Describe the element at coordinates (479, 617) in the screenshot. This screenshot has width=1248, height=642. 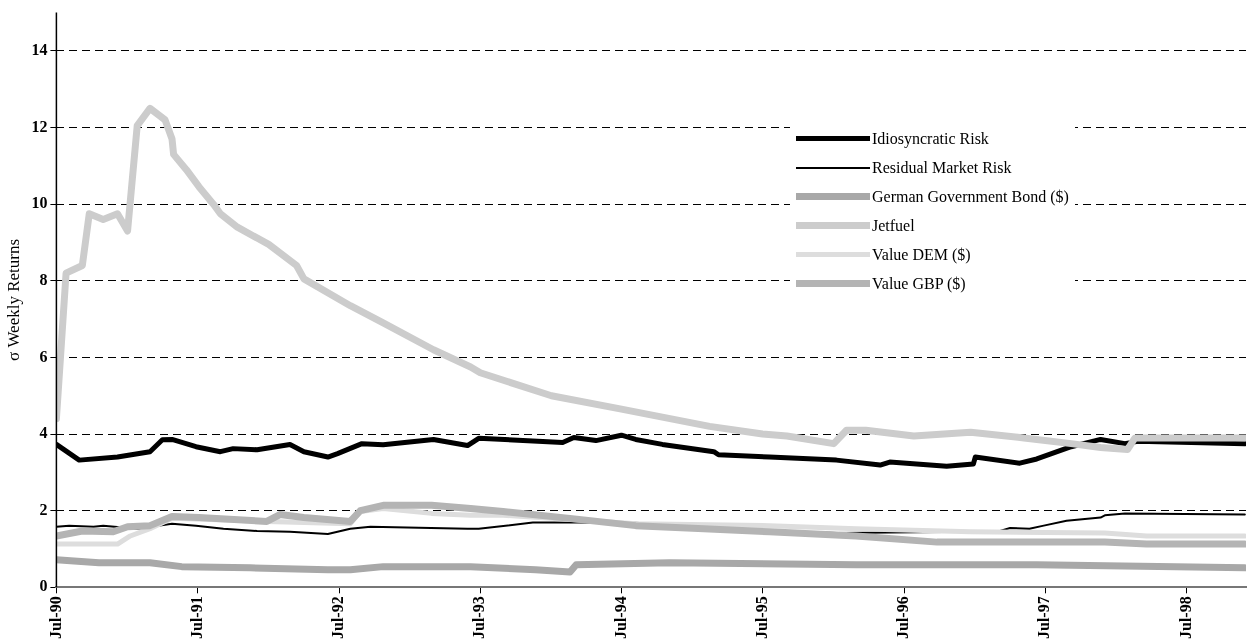
I see `x-tick-label: Jul-93` at that location.